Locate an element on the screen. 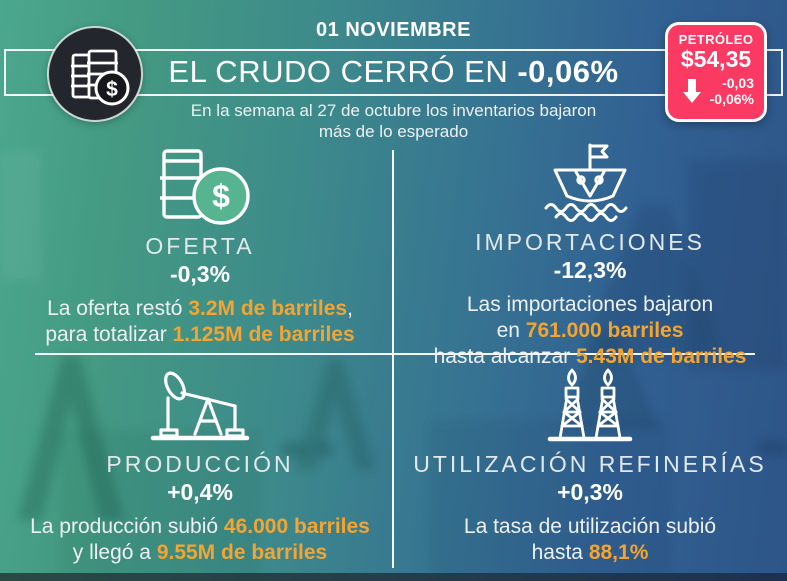  oferta-change: -0,3% is located at coordinates (200, 274).